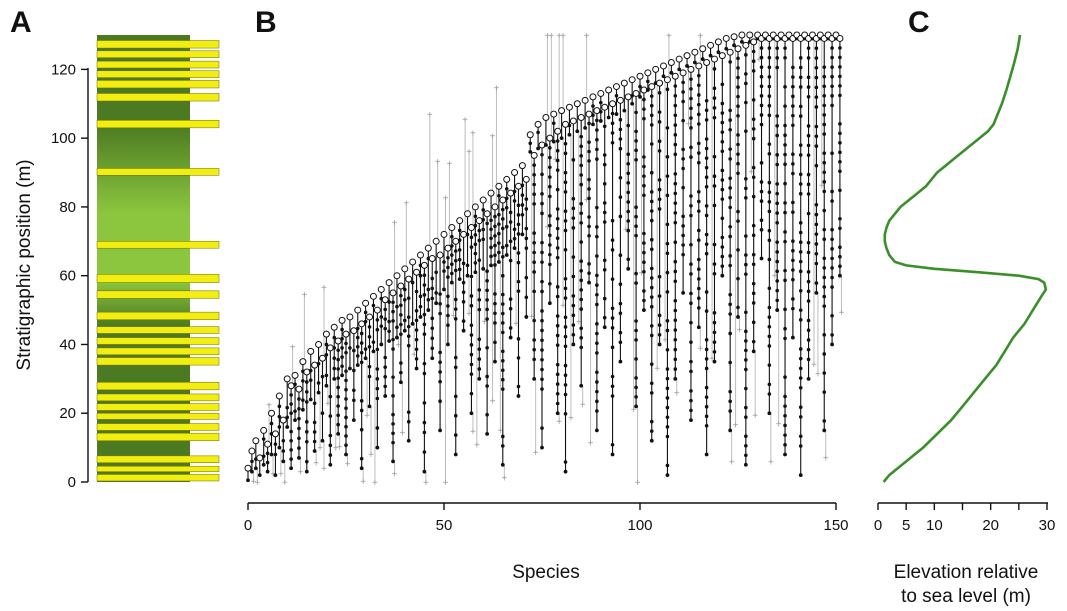  What do you see at coordinates (444, 525) in the screenshot?
I see `panel-b-x-tick-label: 50` at bounding box center [444, 525].